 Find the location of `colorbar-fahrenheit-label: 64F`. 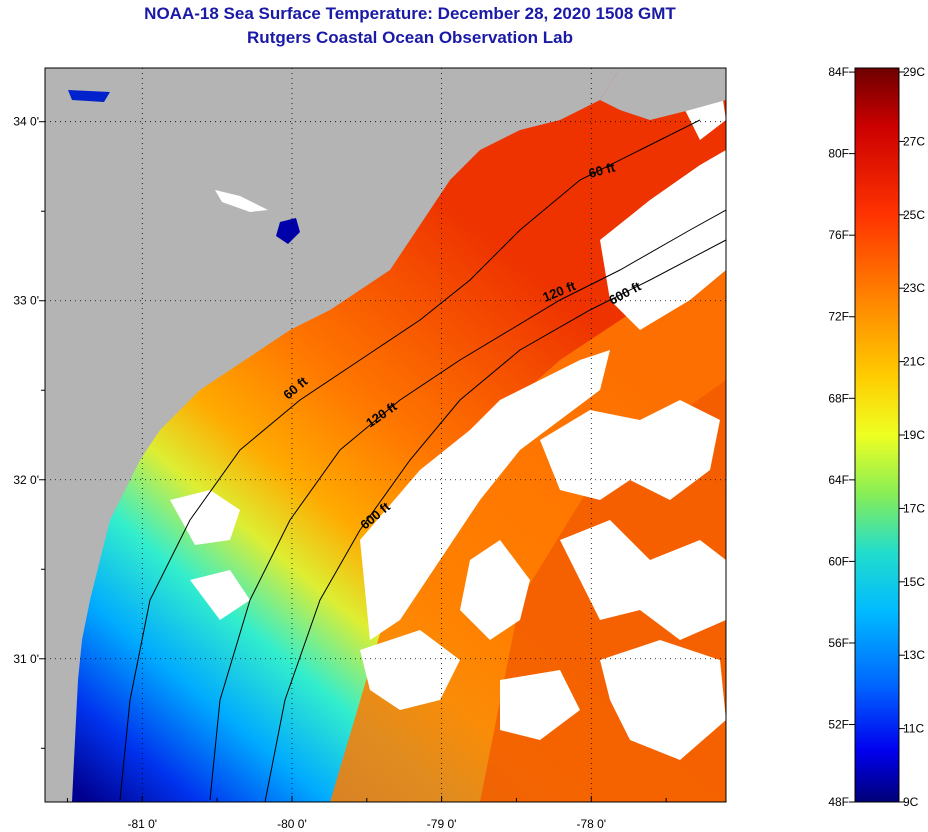

colorbar-fahrenheit-label: 64F is located at coordinates (838, 480).